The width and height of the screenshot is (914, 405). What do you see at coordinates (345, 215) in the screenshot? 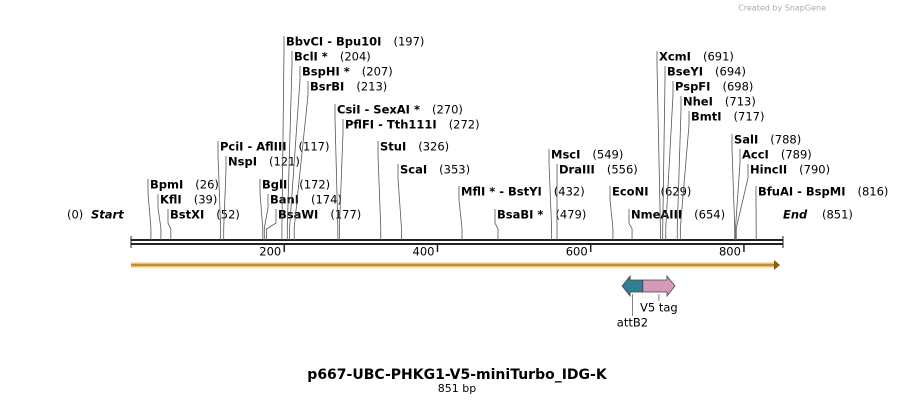
I see `enzyme-site: (177)` at bounding box center [345, 215].